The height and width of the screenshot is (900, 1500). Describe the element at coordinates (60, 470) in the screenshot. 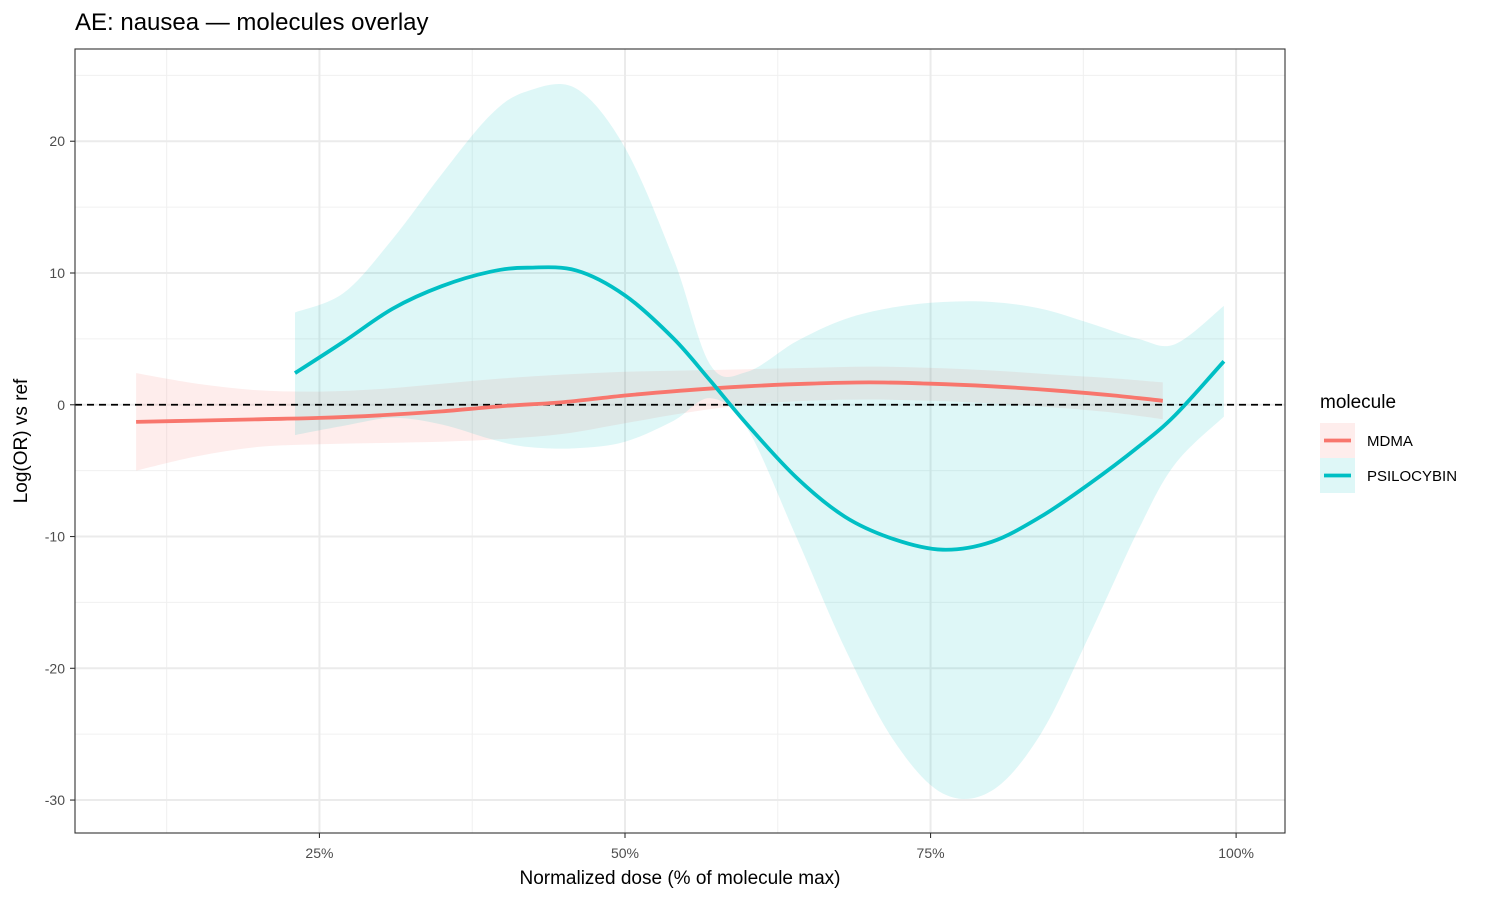

I see `y-axis: -30 -20 -10 0 10 20` at that location.